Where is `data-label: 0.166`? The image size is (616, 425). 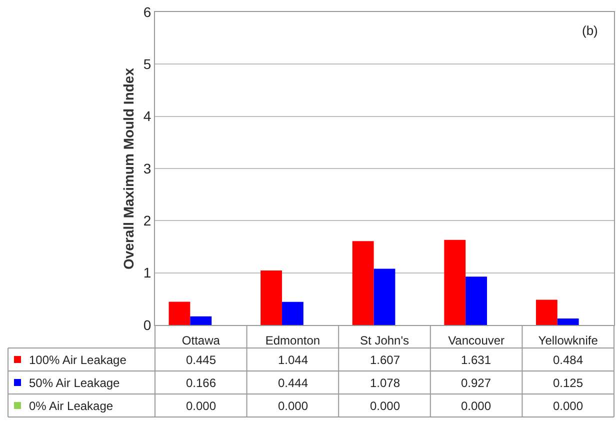
data-label: 0.166 is located at coordinates (201, 383).